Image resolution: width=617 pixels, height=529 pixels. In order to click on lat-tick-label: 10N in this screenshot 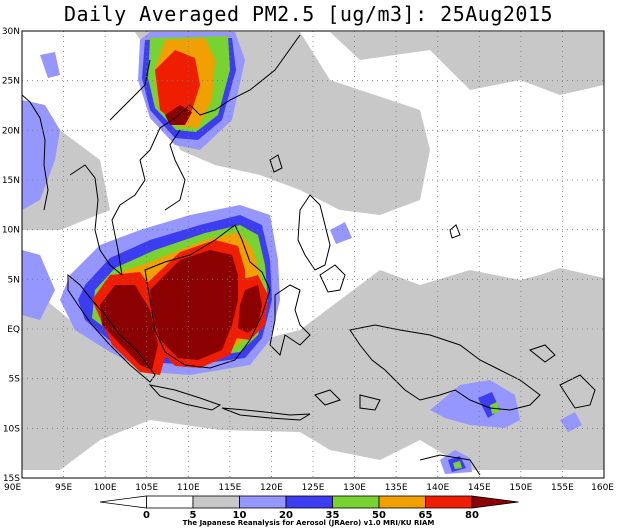, I will do `click(11, 231)`.